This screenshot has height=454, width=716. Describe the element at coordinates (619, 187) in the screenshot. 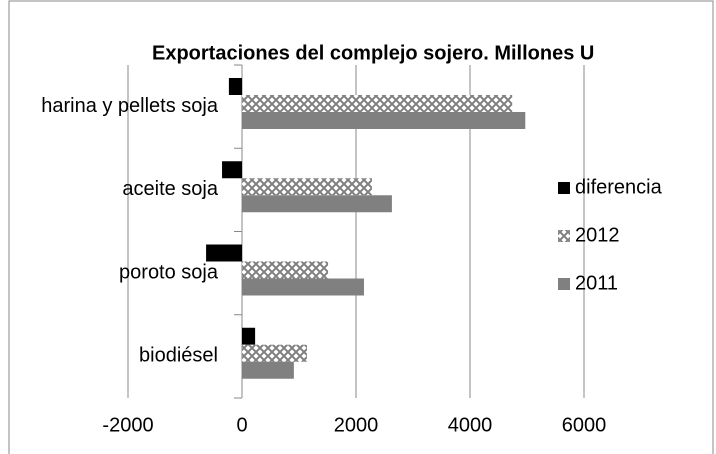

I see `legend-label: diferencia` at that location.